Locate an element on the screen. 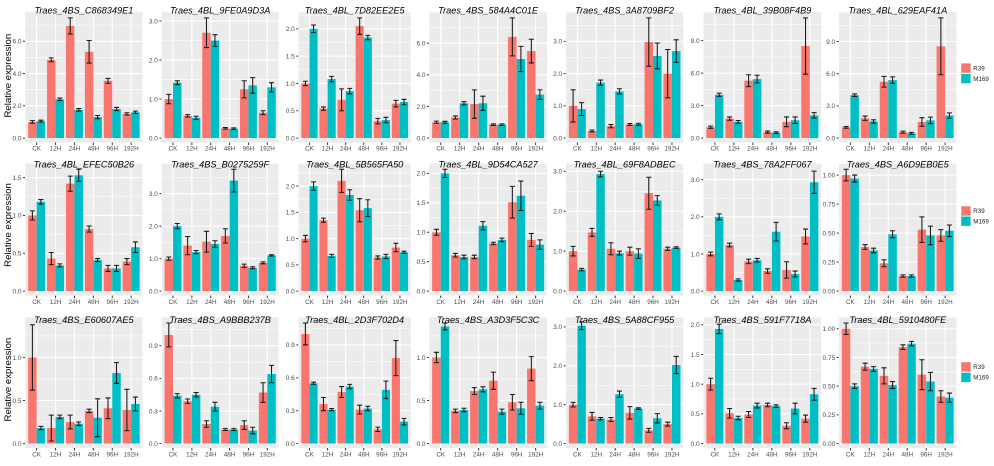  svg-text: Traes_4BL_5B565FA50 is located at coordinates (355, 165).